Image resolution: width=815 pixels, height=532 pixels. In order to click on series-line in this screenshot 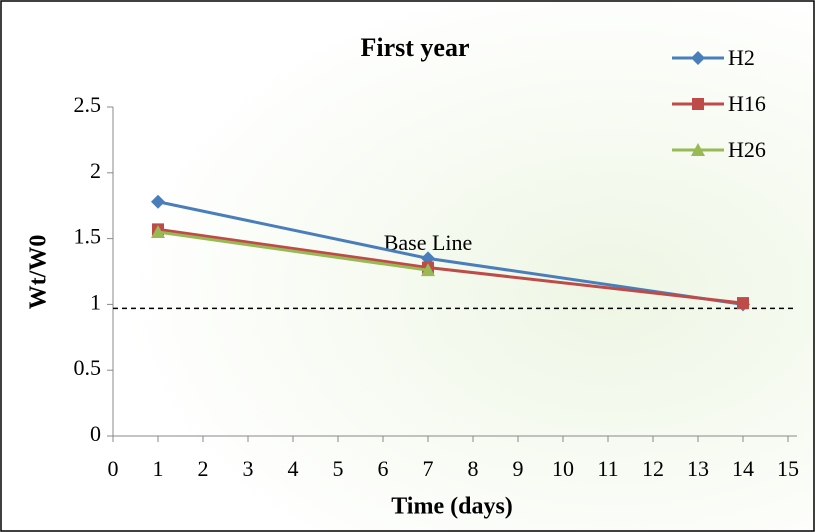, I will do `click(293, 251)`.